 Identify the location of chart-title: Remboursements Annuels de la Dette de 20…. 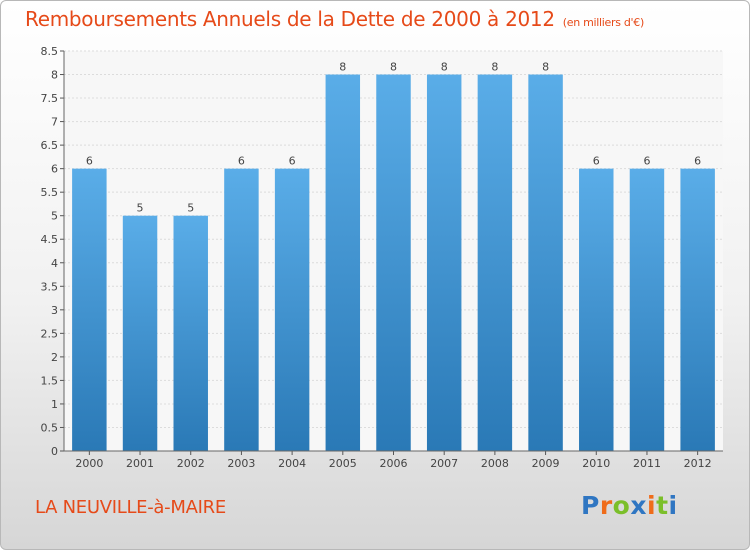
(334, 19).